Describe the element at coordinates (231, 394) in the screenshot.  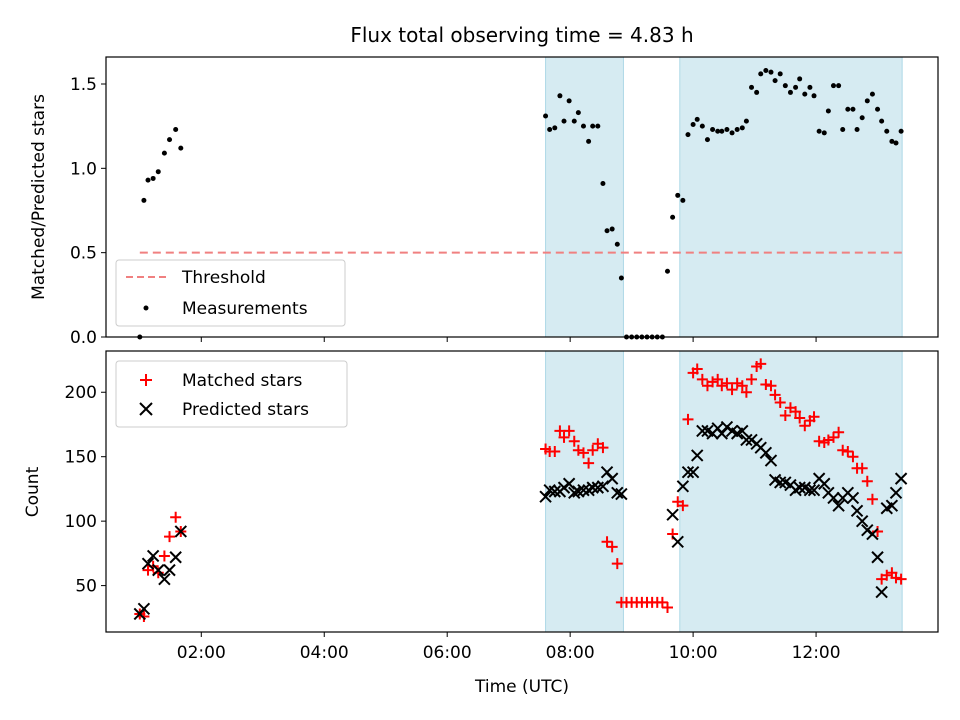
I see `bottom-legend: Matched stars Predicted stars` at that location.